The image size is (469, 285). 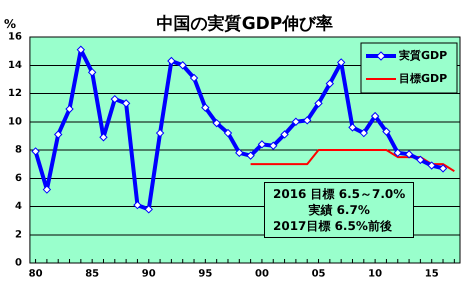 What do you see at coordinates (18, 206) in the screenshot?
I see `y-tick-label: 4` at bounding box center [18, 206].